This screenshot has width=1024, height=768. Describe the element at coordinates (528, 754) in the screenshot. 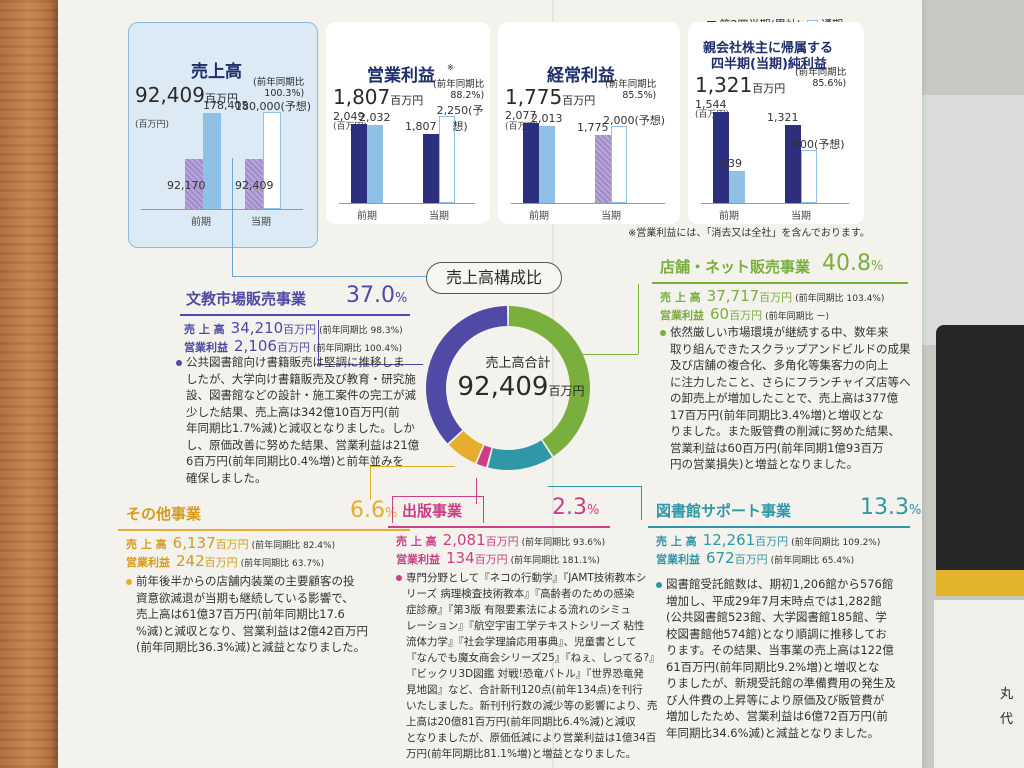

I see `description-line: 万円(前年同期比81.1%増)と増益となりました。` at that location.